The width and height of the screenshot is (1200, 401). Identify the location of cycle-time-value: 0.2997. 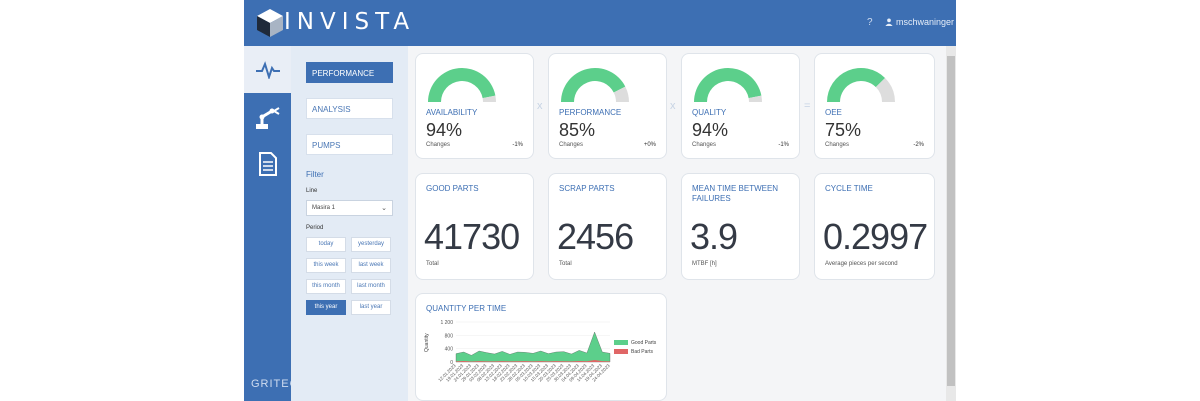
(875, 236).